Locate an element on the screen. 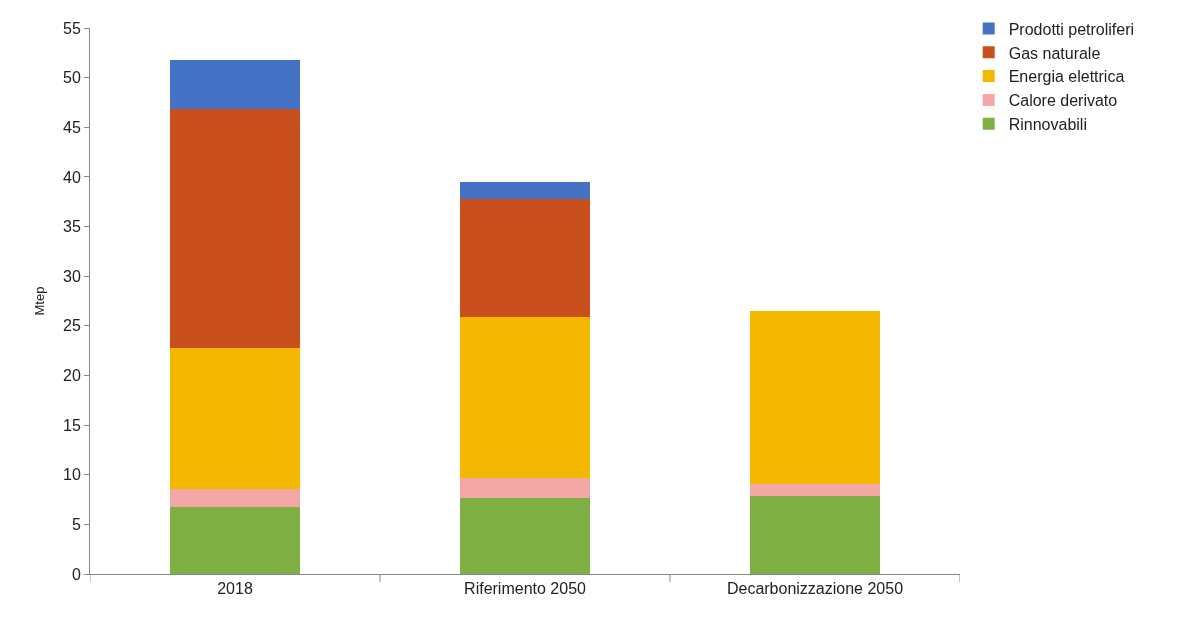 The image size is (1190, 624). y-tick-label: 40 is located at coordinates (72, 177).